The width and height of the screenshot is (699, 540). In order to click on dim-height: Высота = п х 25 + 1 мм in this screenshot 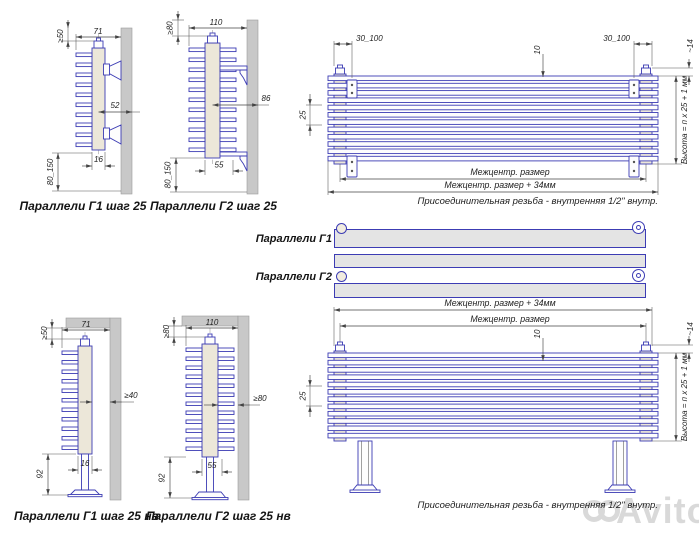, I will do `click(670, 397)`.